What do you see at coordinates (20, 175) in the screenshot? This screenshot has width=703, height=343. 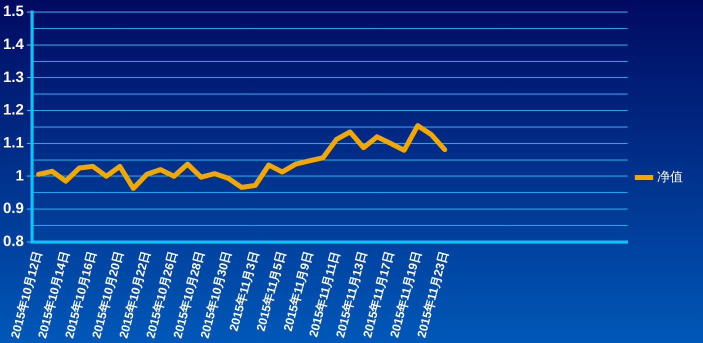 I see `y-tick-label: 1` at bounding box center [20, 175].